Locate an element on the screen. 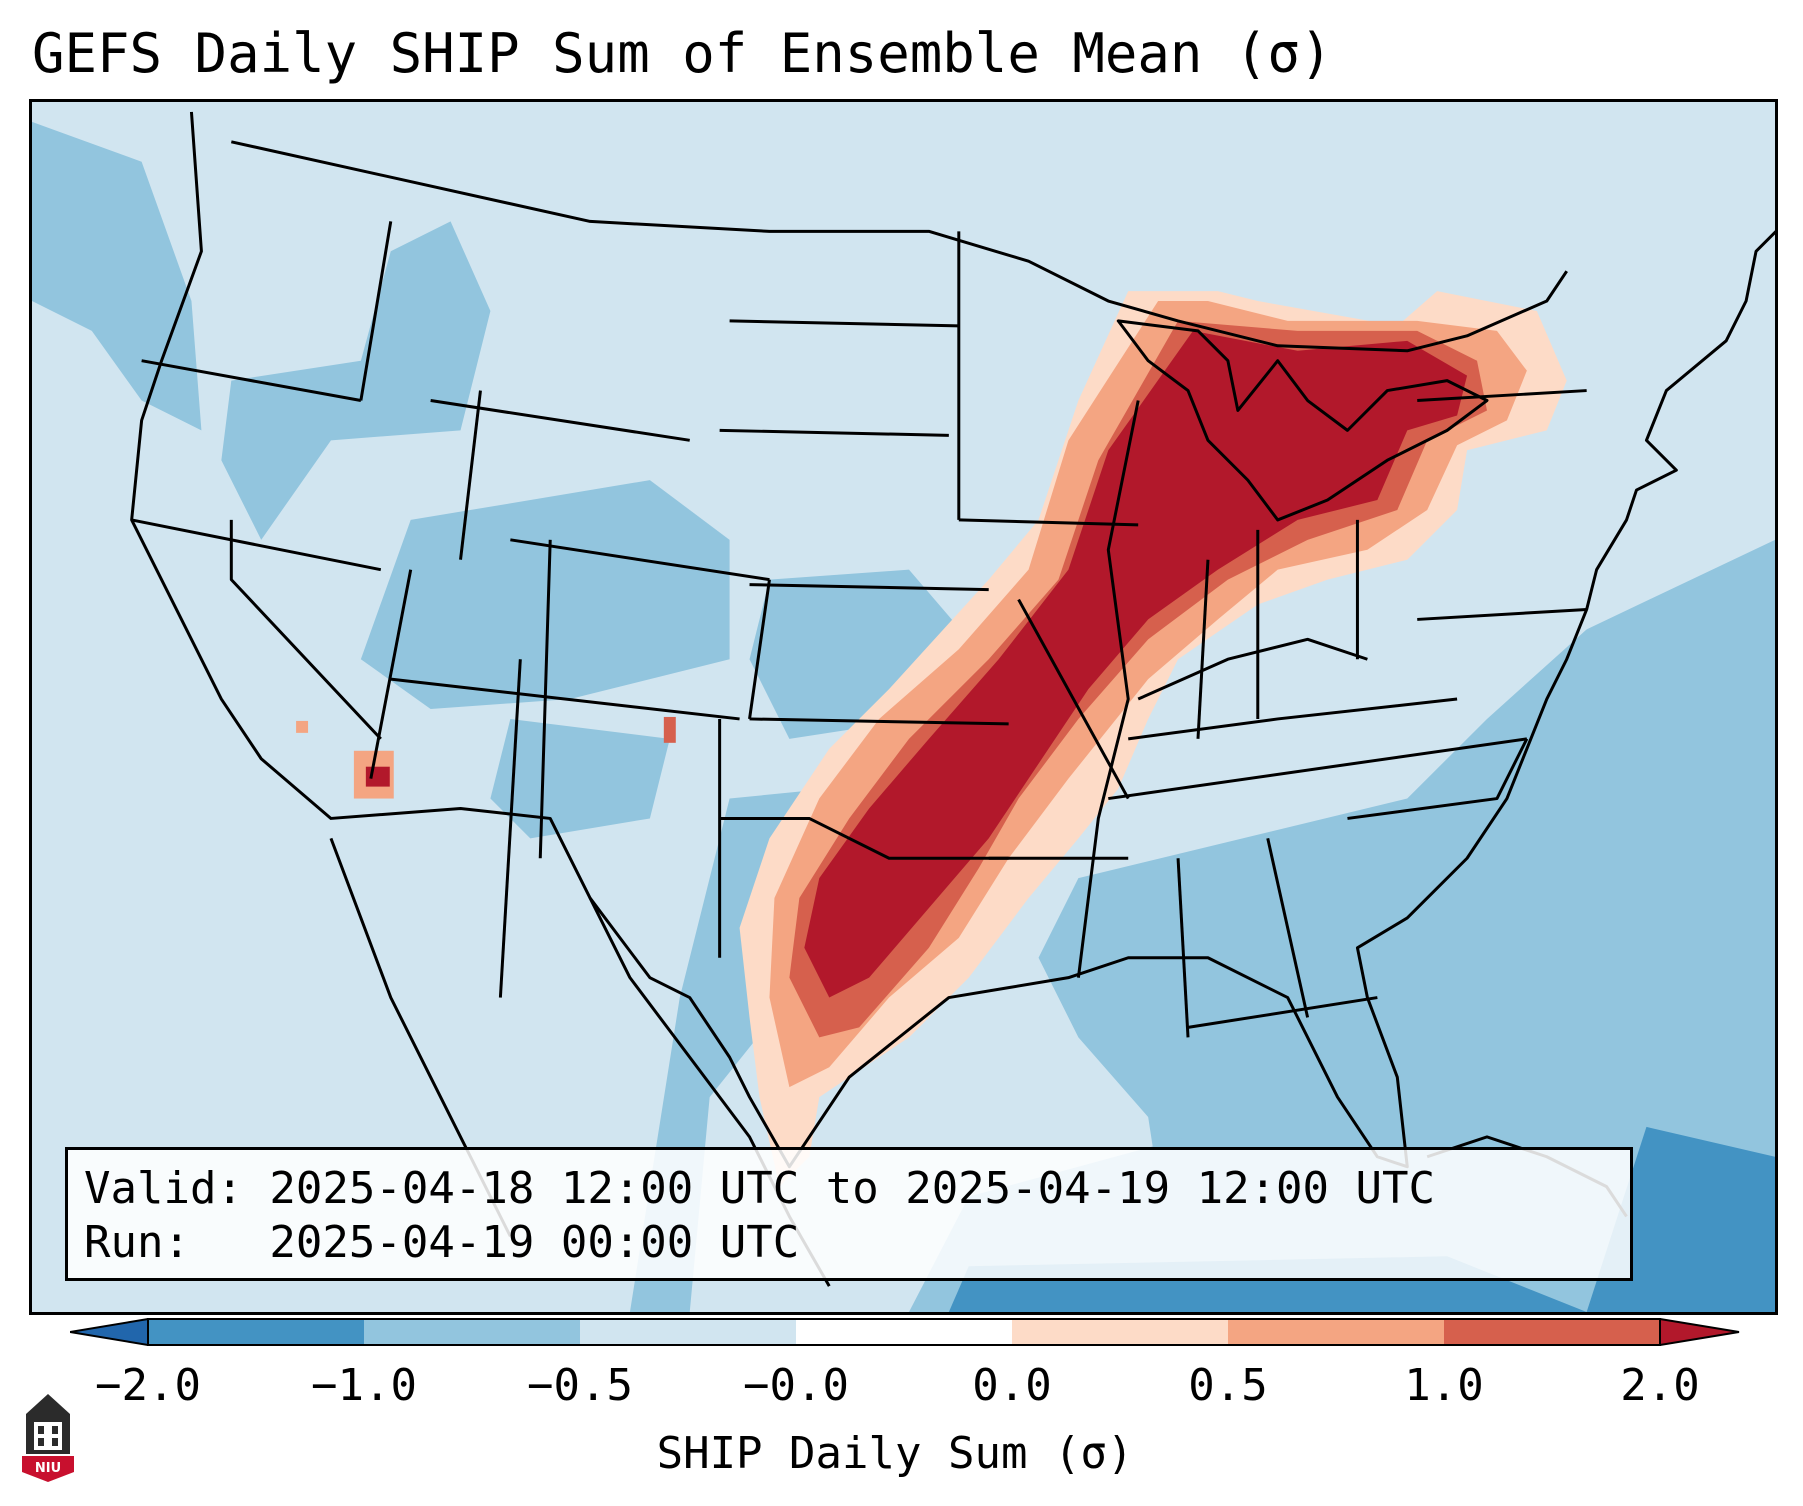 This screenshot has width=1803, height=1506. state-line-washington-oregon is located at coordinates (251, 380).